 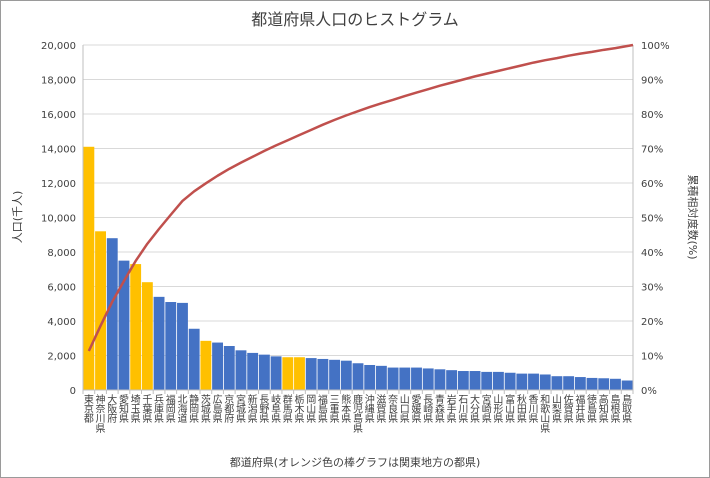 I want to click on category-label: 岡山県, so click(x=311, y=409).